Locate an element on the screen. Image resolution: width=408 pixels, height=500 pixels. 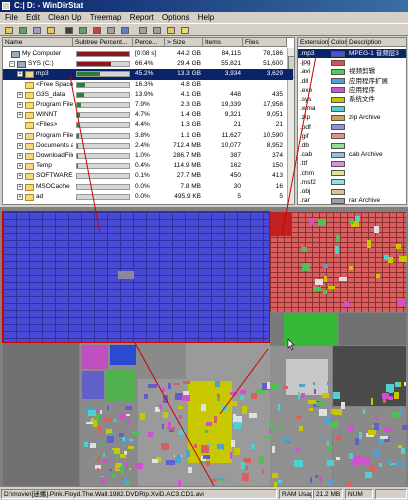
refresh-icon is located at coordinates (22, 30).